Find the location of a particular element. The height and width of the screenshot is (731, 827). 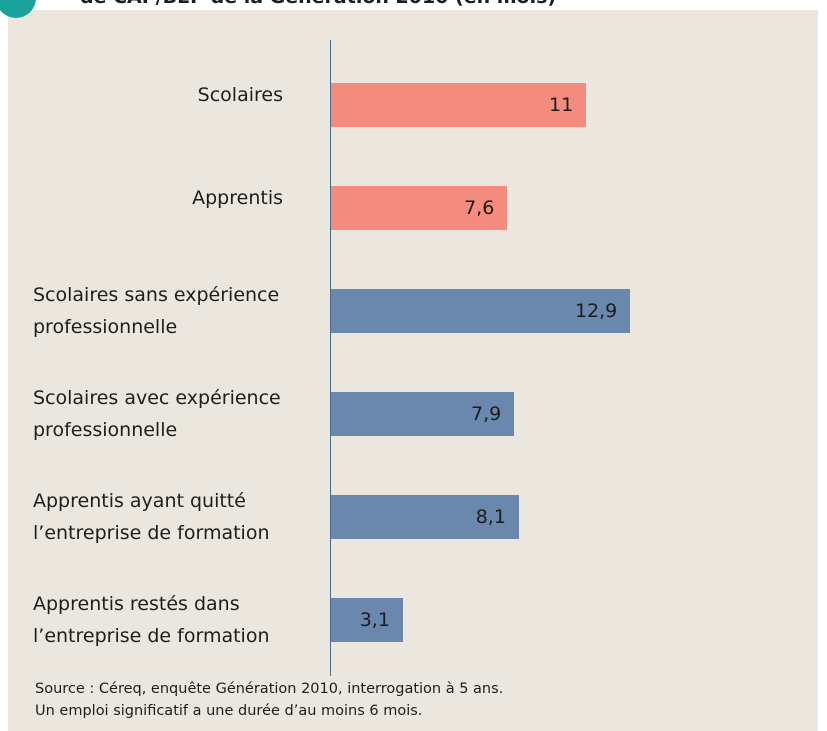

data-label: 11 is located at coordinates (561, 105).